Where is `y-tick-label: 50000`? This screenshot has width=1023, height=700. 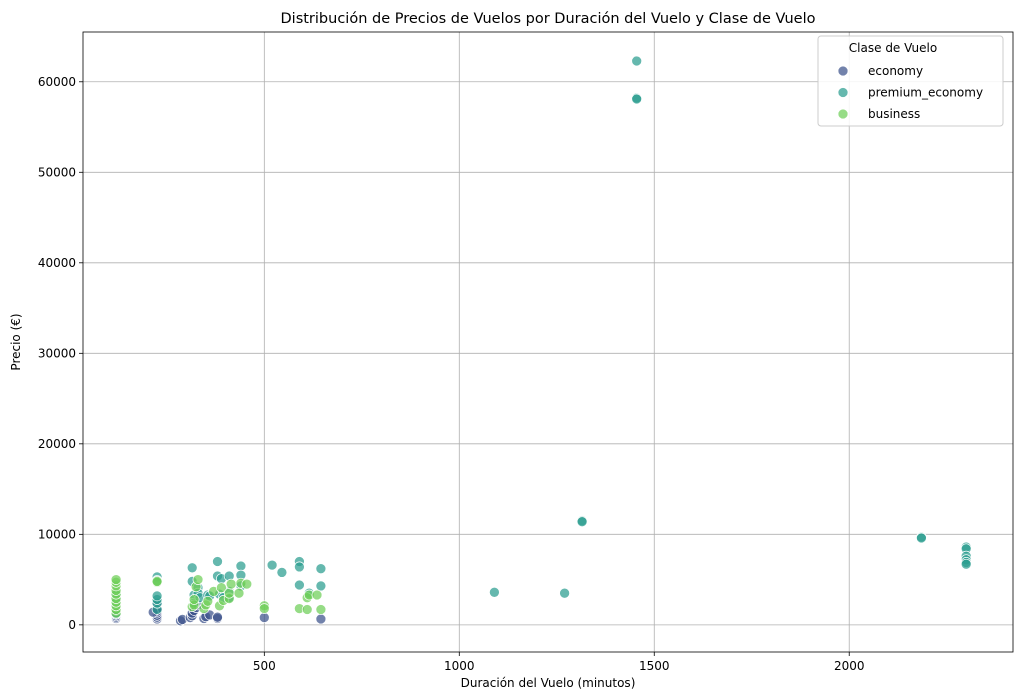 y-tick-label: 50000 is located at coordinates (57, 172).